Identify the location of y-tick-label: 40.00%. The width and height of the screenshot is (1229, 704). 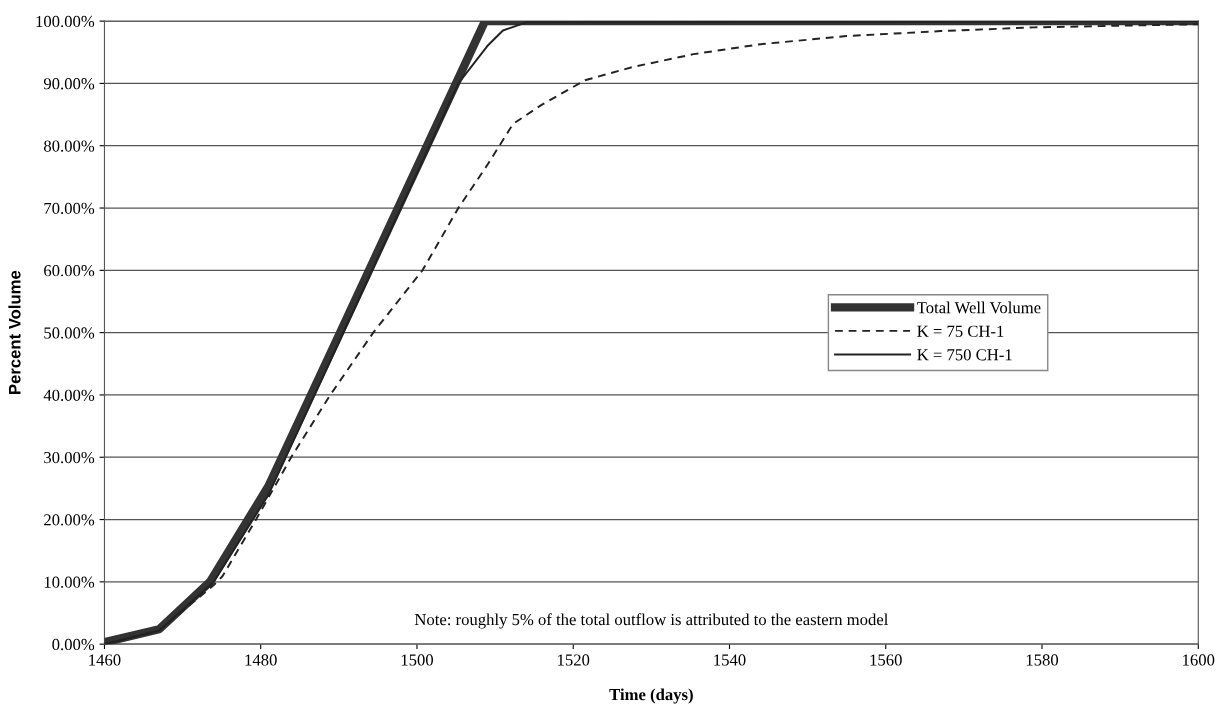
(69, 395).